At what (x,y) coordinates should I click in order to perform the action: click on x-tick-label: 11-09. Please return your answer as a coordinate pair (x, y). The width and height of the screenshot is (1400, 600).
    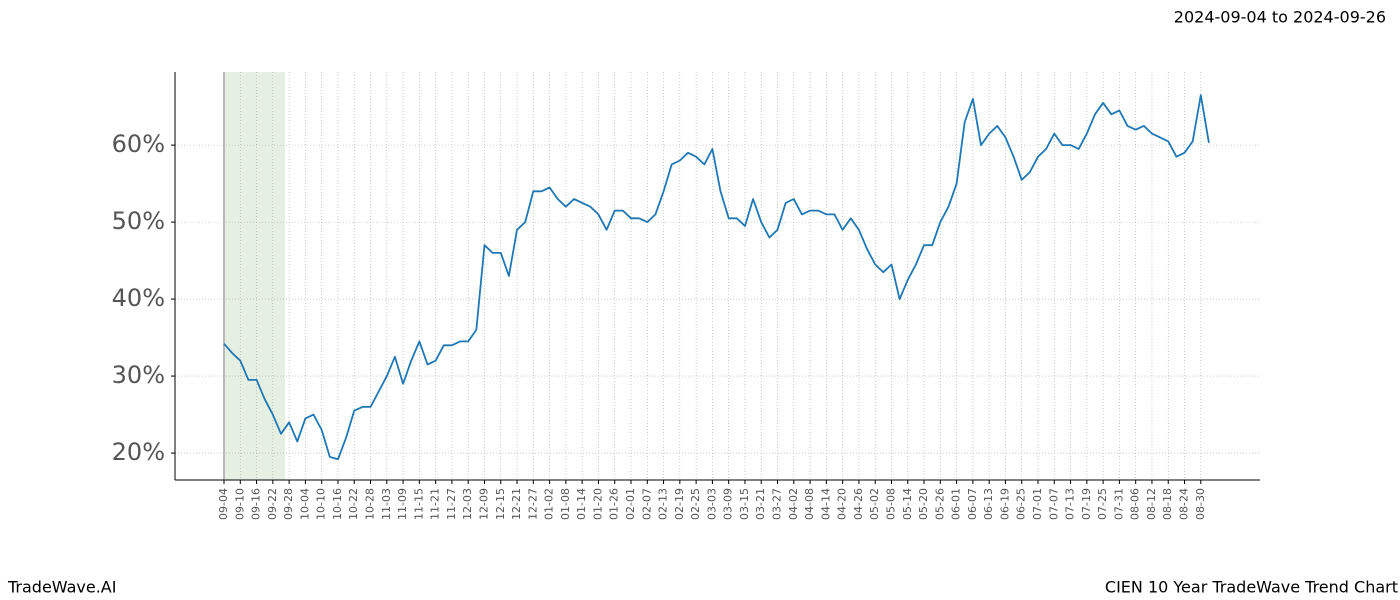
    Looking at the image, I should click on (402, 504).